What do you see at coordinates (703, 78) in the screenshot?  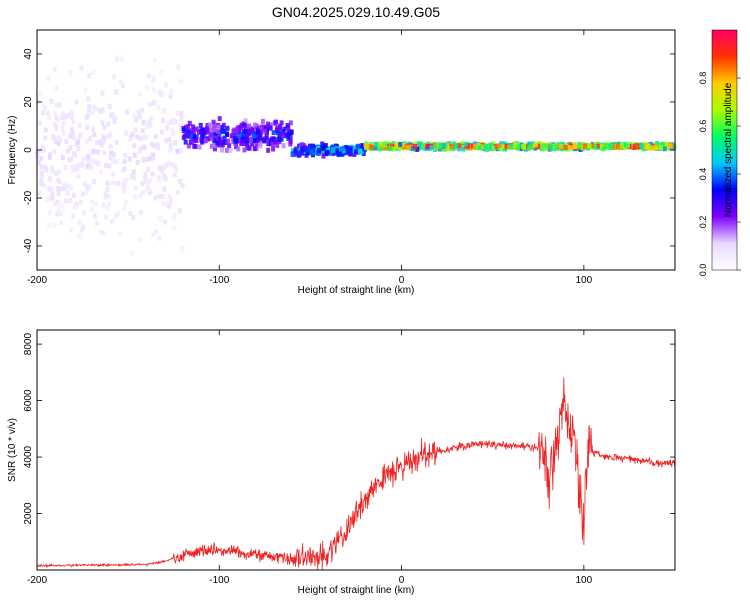 I see `colorbar-tick-label: 0.8` at bounding box center [703, 78].